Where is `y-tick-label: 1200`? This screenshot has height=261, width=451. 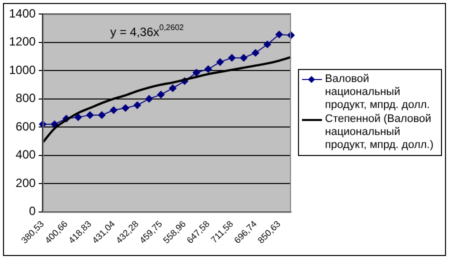 y-tick-label: 1200 is located at coordinates (22, 41).